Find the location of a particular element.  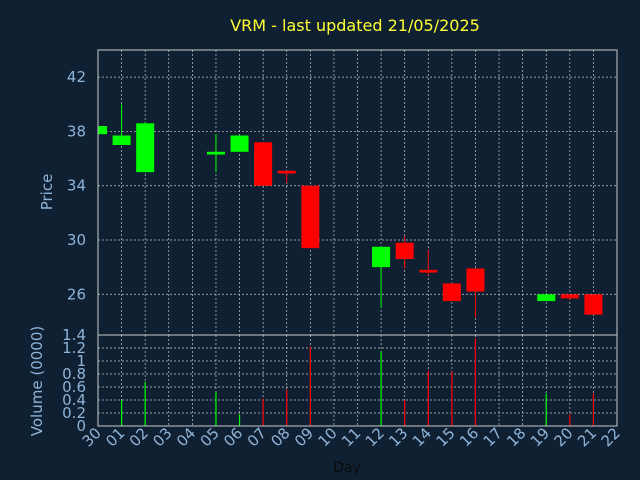

volume-y-tick-label: 0.4 is located at coordinates (74, 400).